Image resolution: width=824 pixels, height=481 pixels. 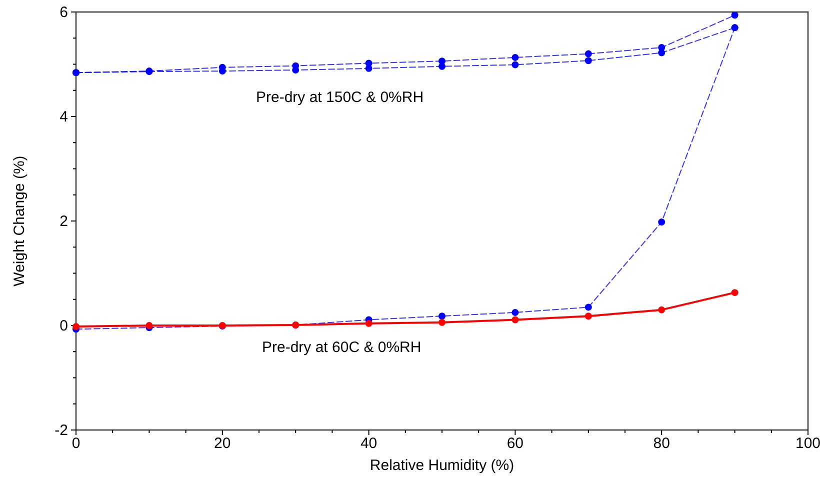 I want to click on x-axis-title: Relative Humidity (%), so click(x=442, y=465).